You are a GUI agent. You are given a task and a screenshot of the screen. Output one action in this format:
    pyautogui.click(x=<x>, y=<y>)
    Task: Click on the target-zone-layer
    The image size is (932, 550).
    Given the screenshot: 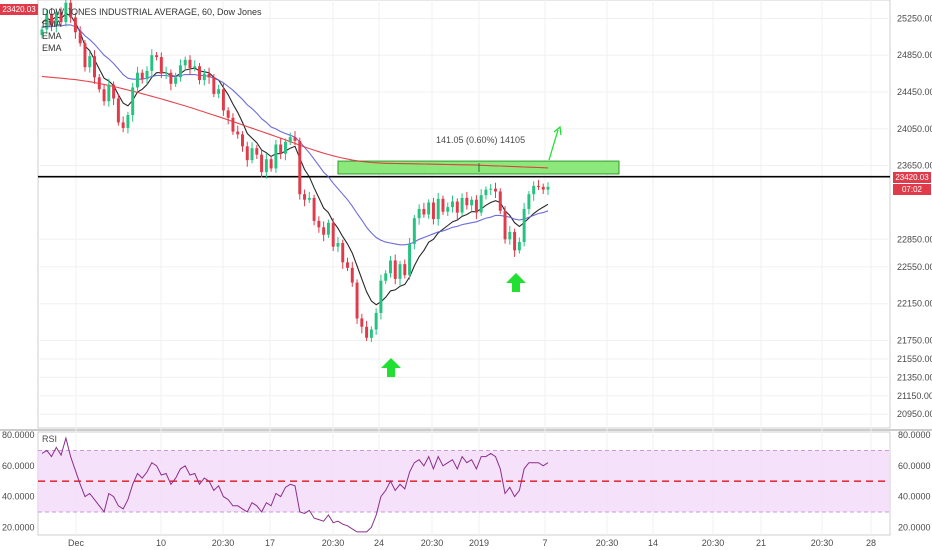 What is the action you would take?
    pyautogui.click(x=464, y=169)
    